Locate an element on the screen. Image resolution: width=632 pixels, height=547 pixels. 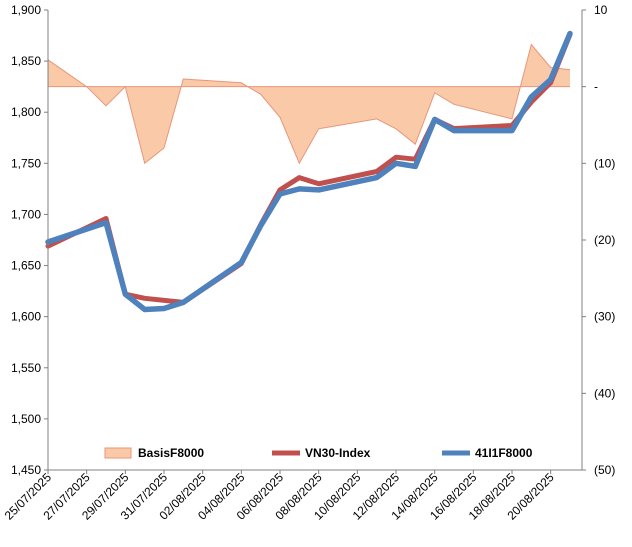
left-tick-label: 1,900 is located at coordinates (26, 10).